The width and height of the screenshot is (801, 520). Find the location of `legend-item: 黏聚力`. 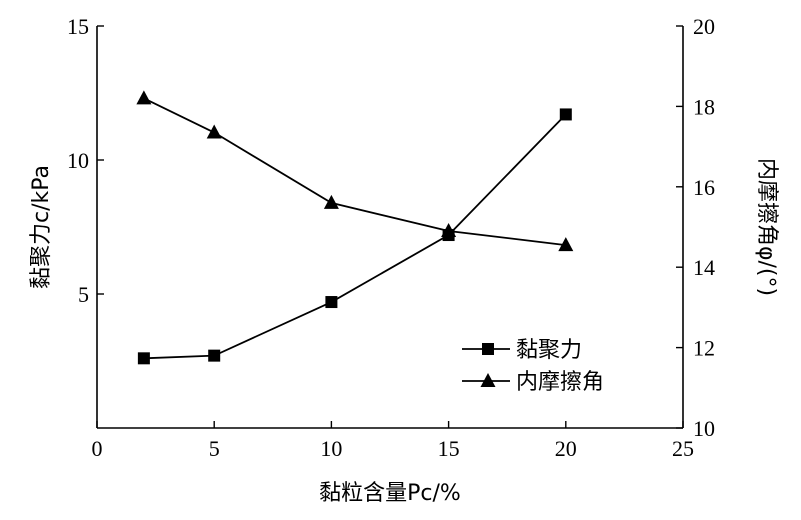

legend-item: 黏聚力 is located at coordinates (522, 350).